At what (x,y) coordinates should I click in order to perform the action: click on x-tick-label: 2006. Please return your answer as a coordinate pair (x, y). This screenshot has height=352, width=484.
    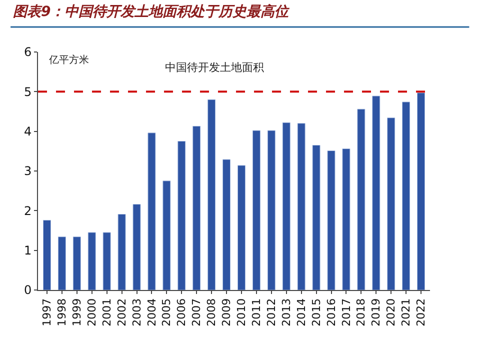
    Looking at the image, I should click on (181, 312).